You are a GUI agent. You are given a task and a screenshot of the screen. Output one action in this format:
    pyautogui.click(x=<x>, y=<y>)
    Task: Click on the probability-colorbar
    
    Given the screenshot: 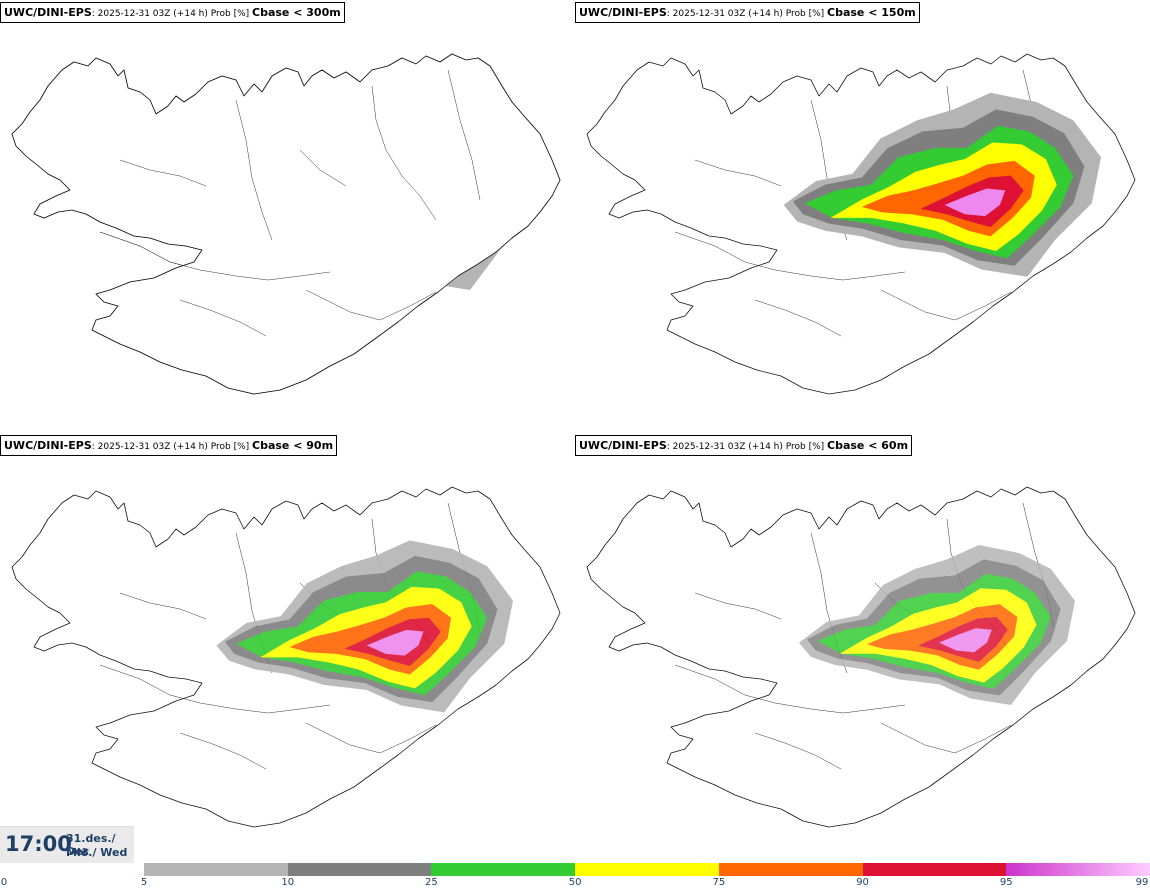 What is the action you would take?
    pyautogui.click(x=647, y=869)
    